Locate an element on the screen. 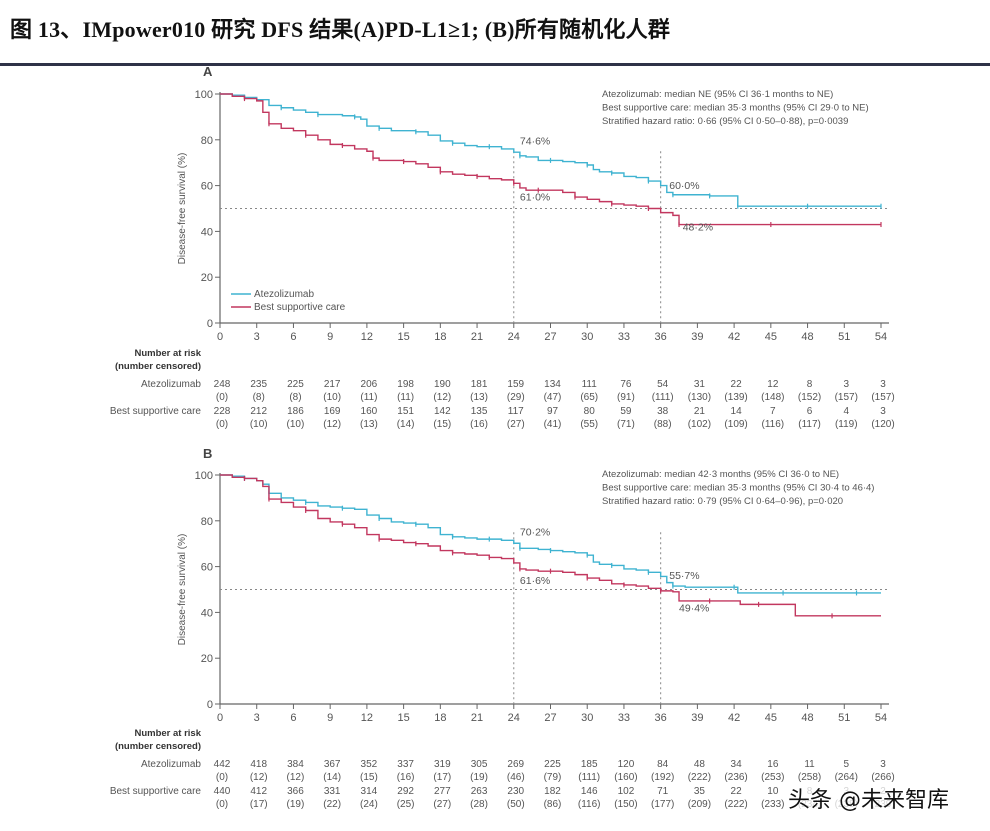 The image size is (990, 831). risk-table-header: Number at risk is located at coordinates (167, 353).